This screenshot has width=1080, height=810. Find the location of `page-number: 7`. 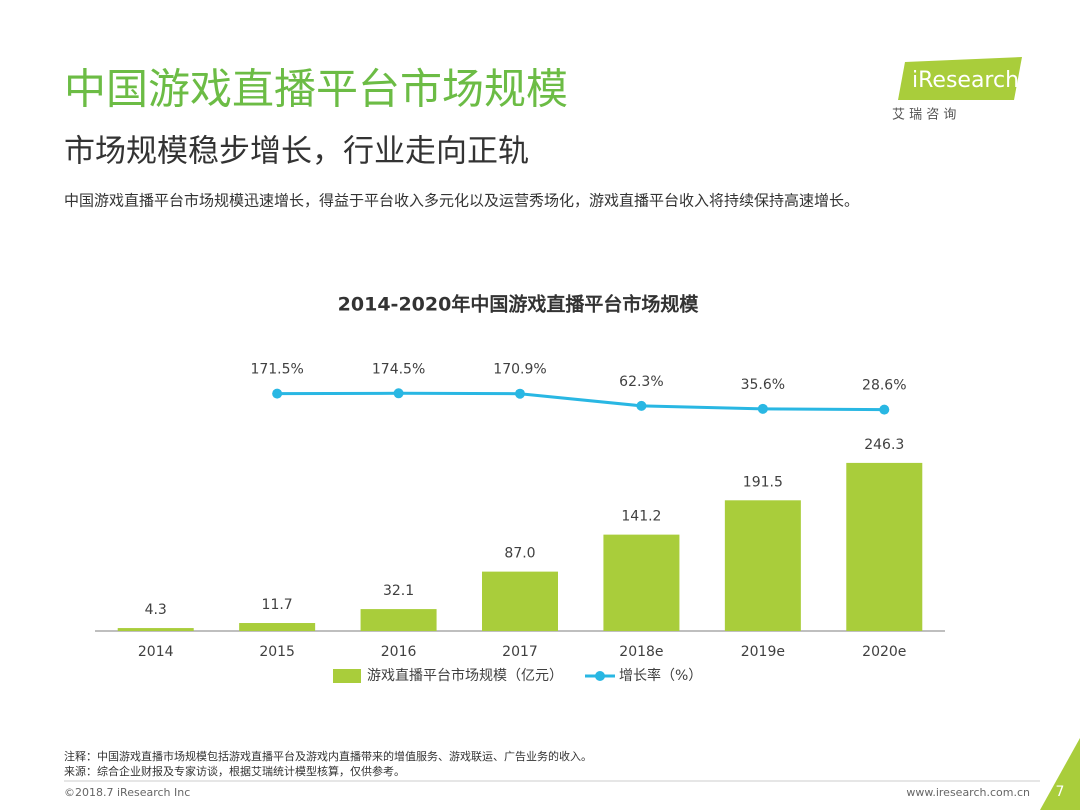

page-number: 7 is located at coordinates (1060, 792).